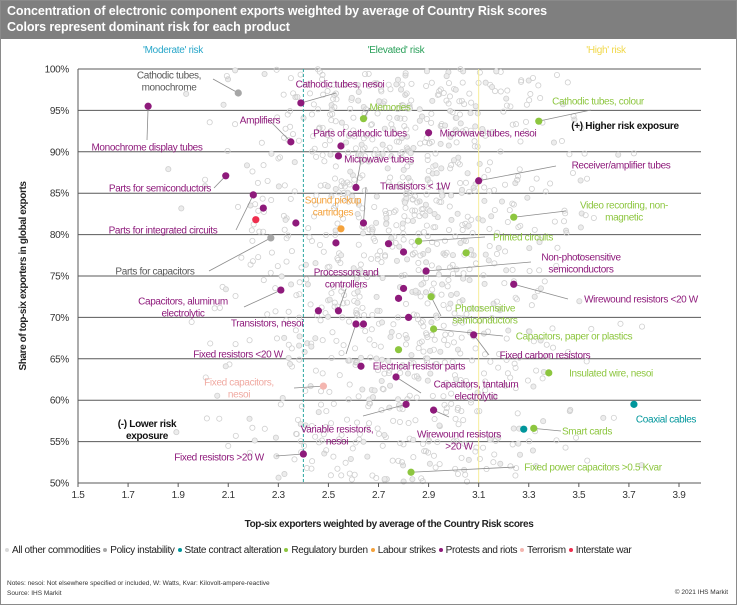 The image size is (737, 605). What do you see at coordinates (545, 356) in the screenshot?
I see `point-label-line: Fixed carbon resistors` at bounding box center [545, 356].